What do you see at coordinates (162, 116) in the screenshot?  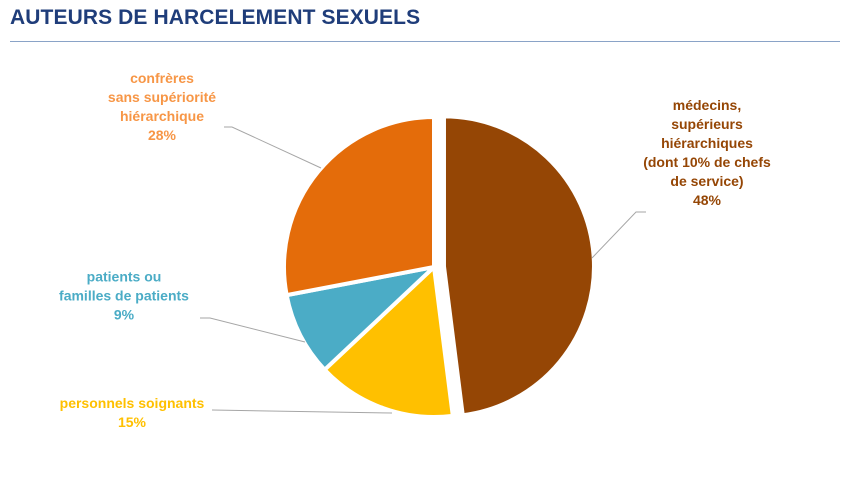 I see `slice-label-3: hiérarchique` at bounding box center [162, 116].